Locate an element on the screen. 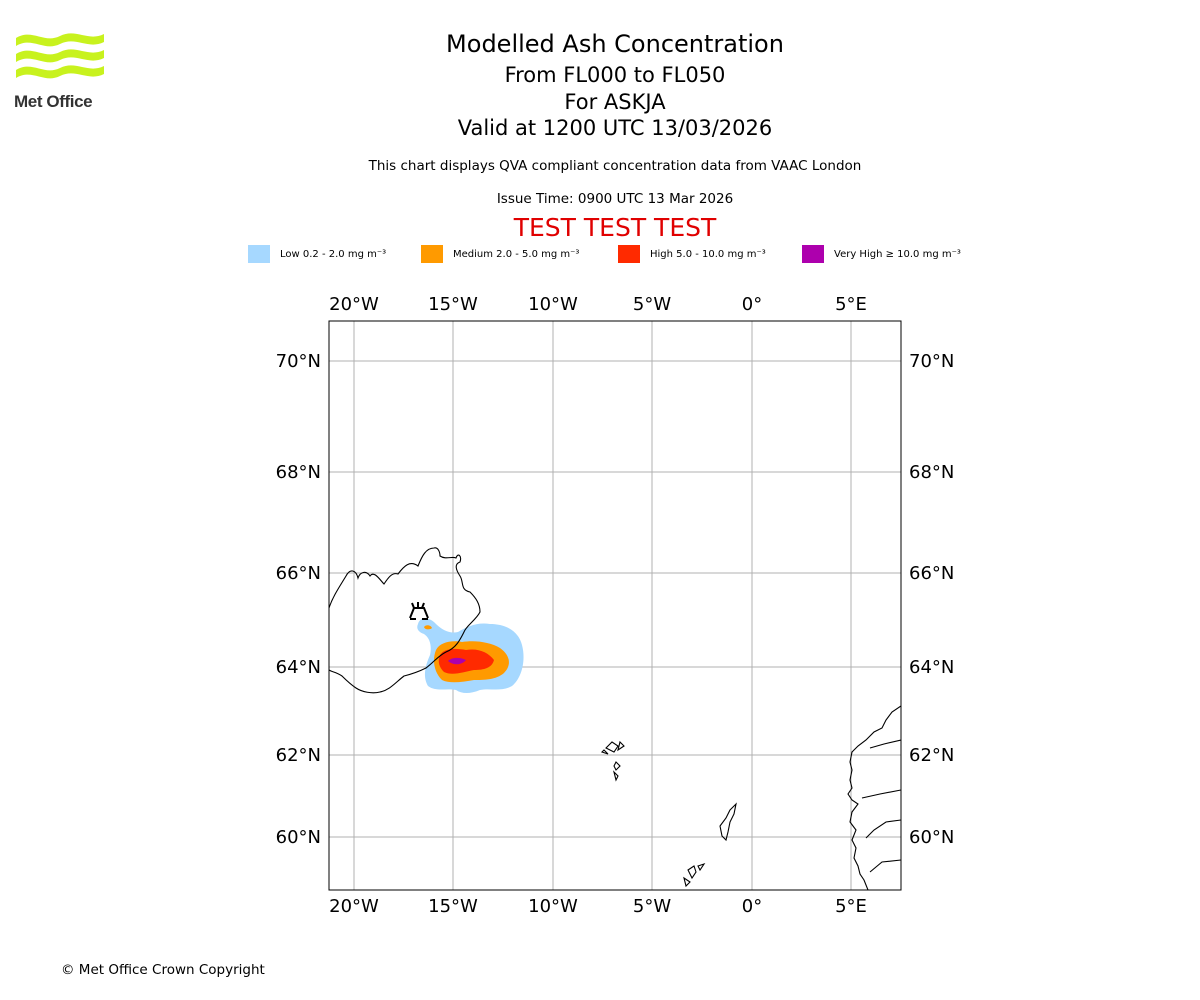  lat-labels-right: 70°N 68°N 66°N 64°N 62°N 60°N is located at coordinates (931, 599).